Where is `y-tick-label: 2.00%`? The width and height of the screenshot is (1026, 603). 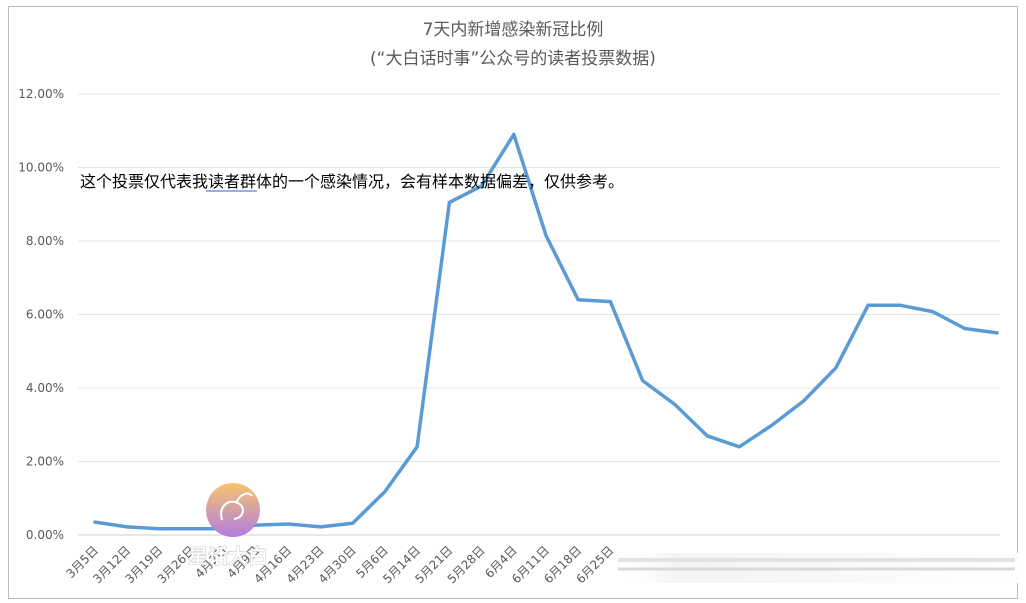
y-tick-label: 2.00% is located at coordinates (45, 462).